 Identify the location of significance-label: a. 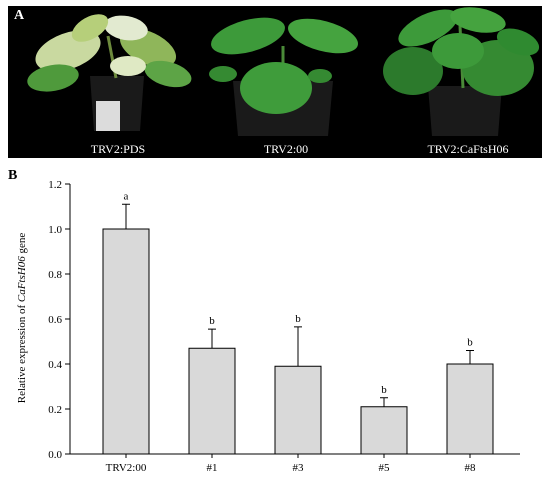
(126, 196).